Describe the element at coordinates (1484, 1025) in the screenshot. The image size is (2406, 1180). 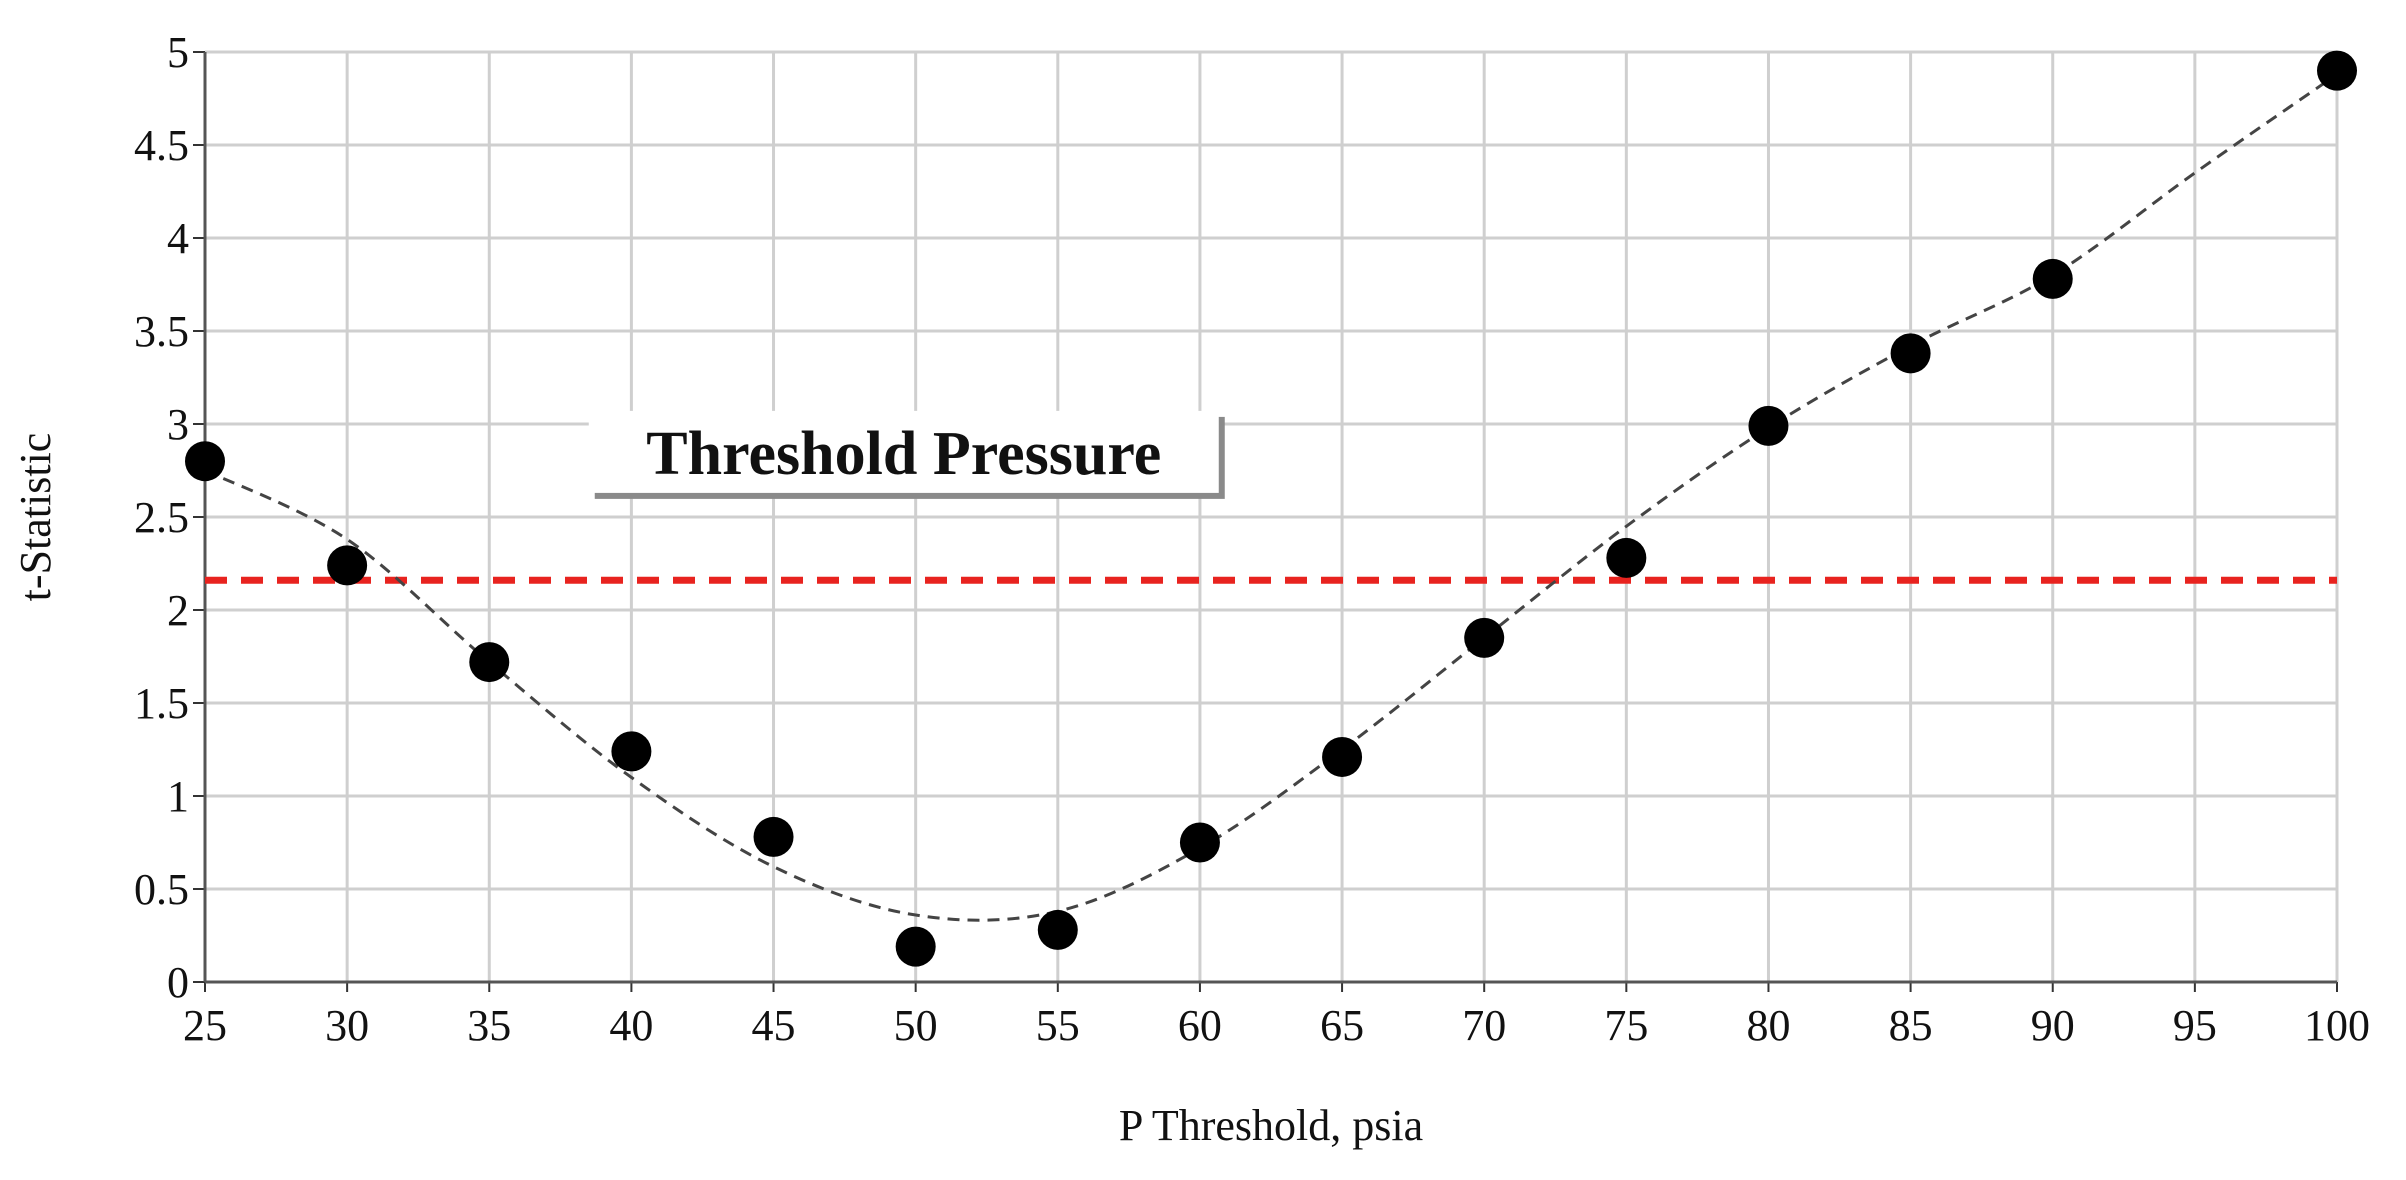
I see `x-tick-label: 70` at that location.